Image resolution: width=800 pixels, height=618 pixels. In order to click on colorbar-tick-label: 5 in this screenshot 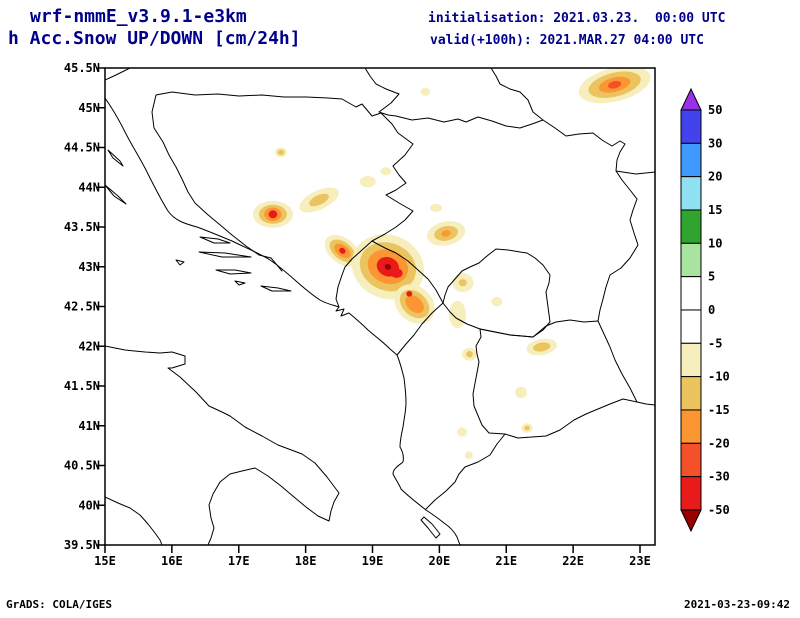, I will do `click(711, 277)`.